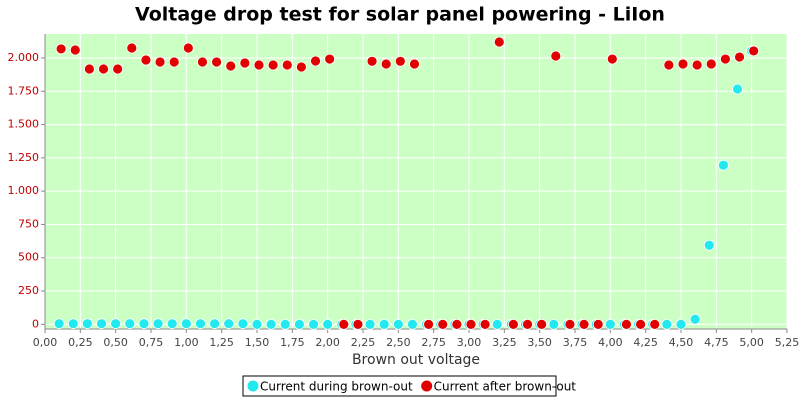 This screenshot has height=400, width=800. What do you see at coordinates (24, 190) in the screenshot?
I see `y-tick-label: 1.000` at bounding box center [24, 190].